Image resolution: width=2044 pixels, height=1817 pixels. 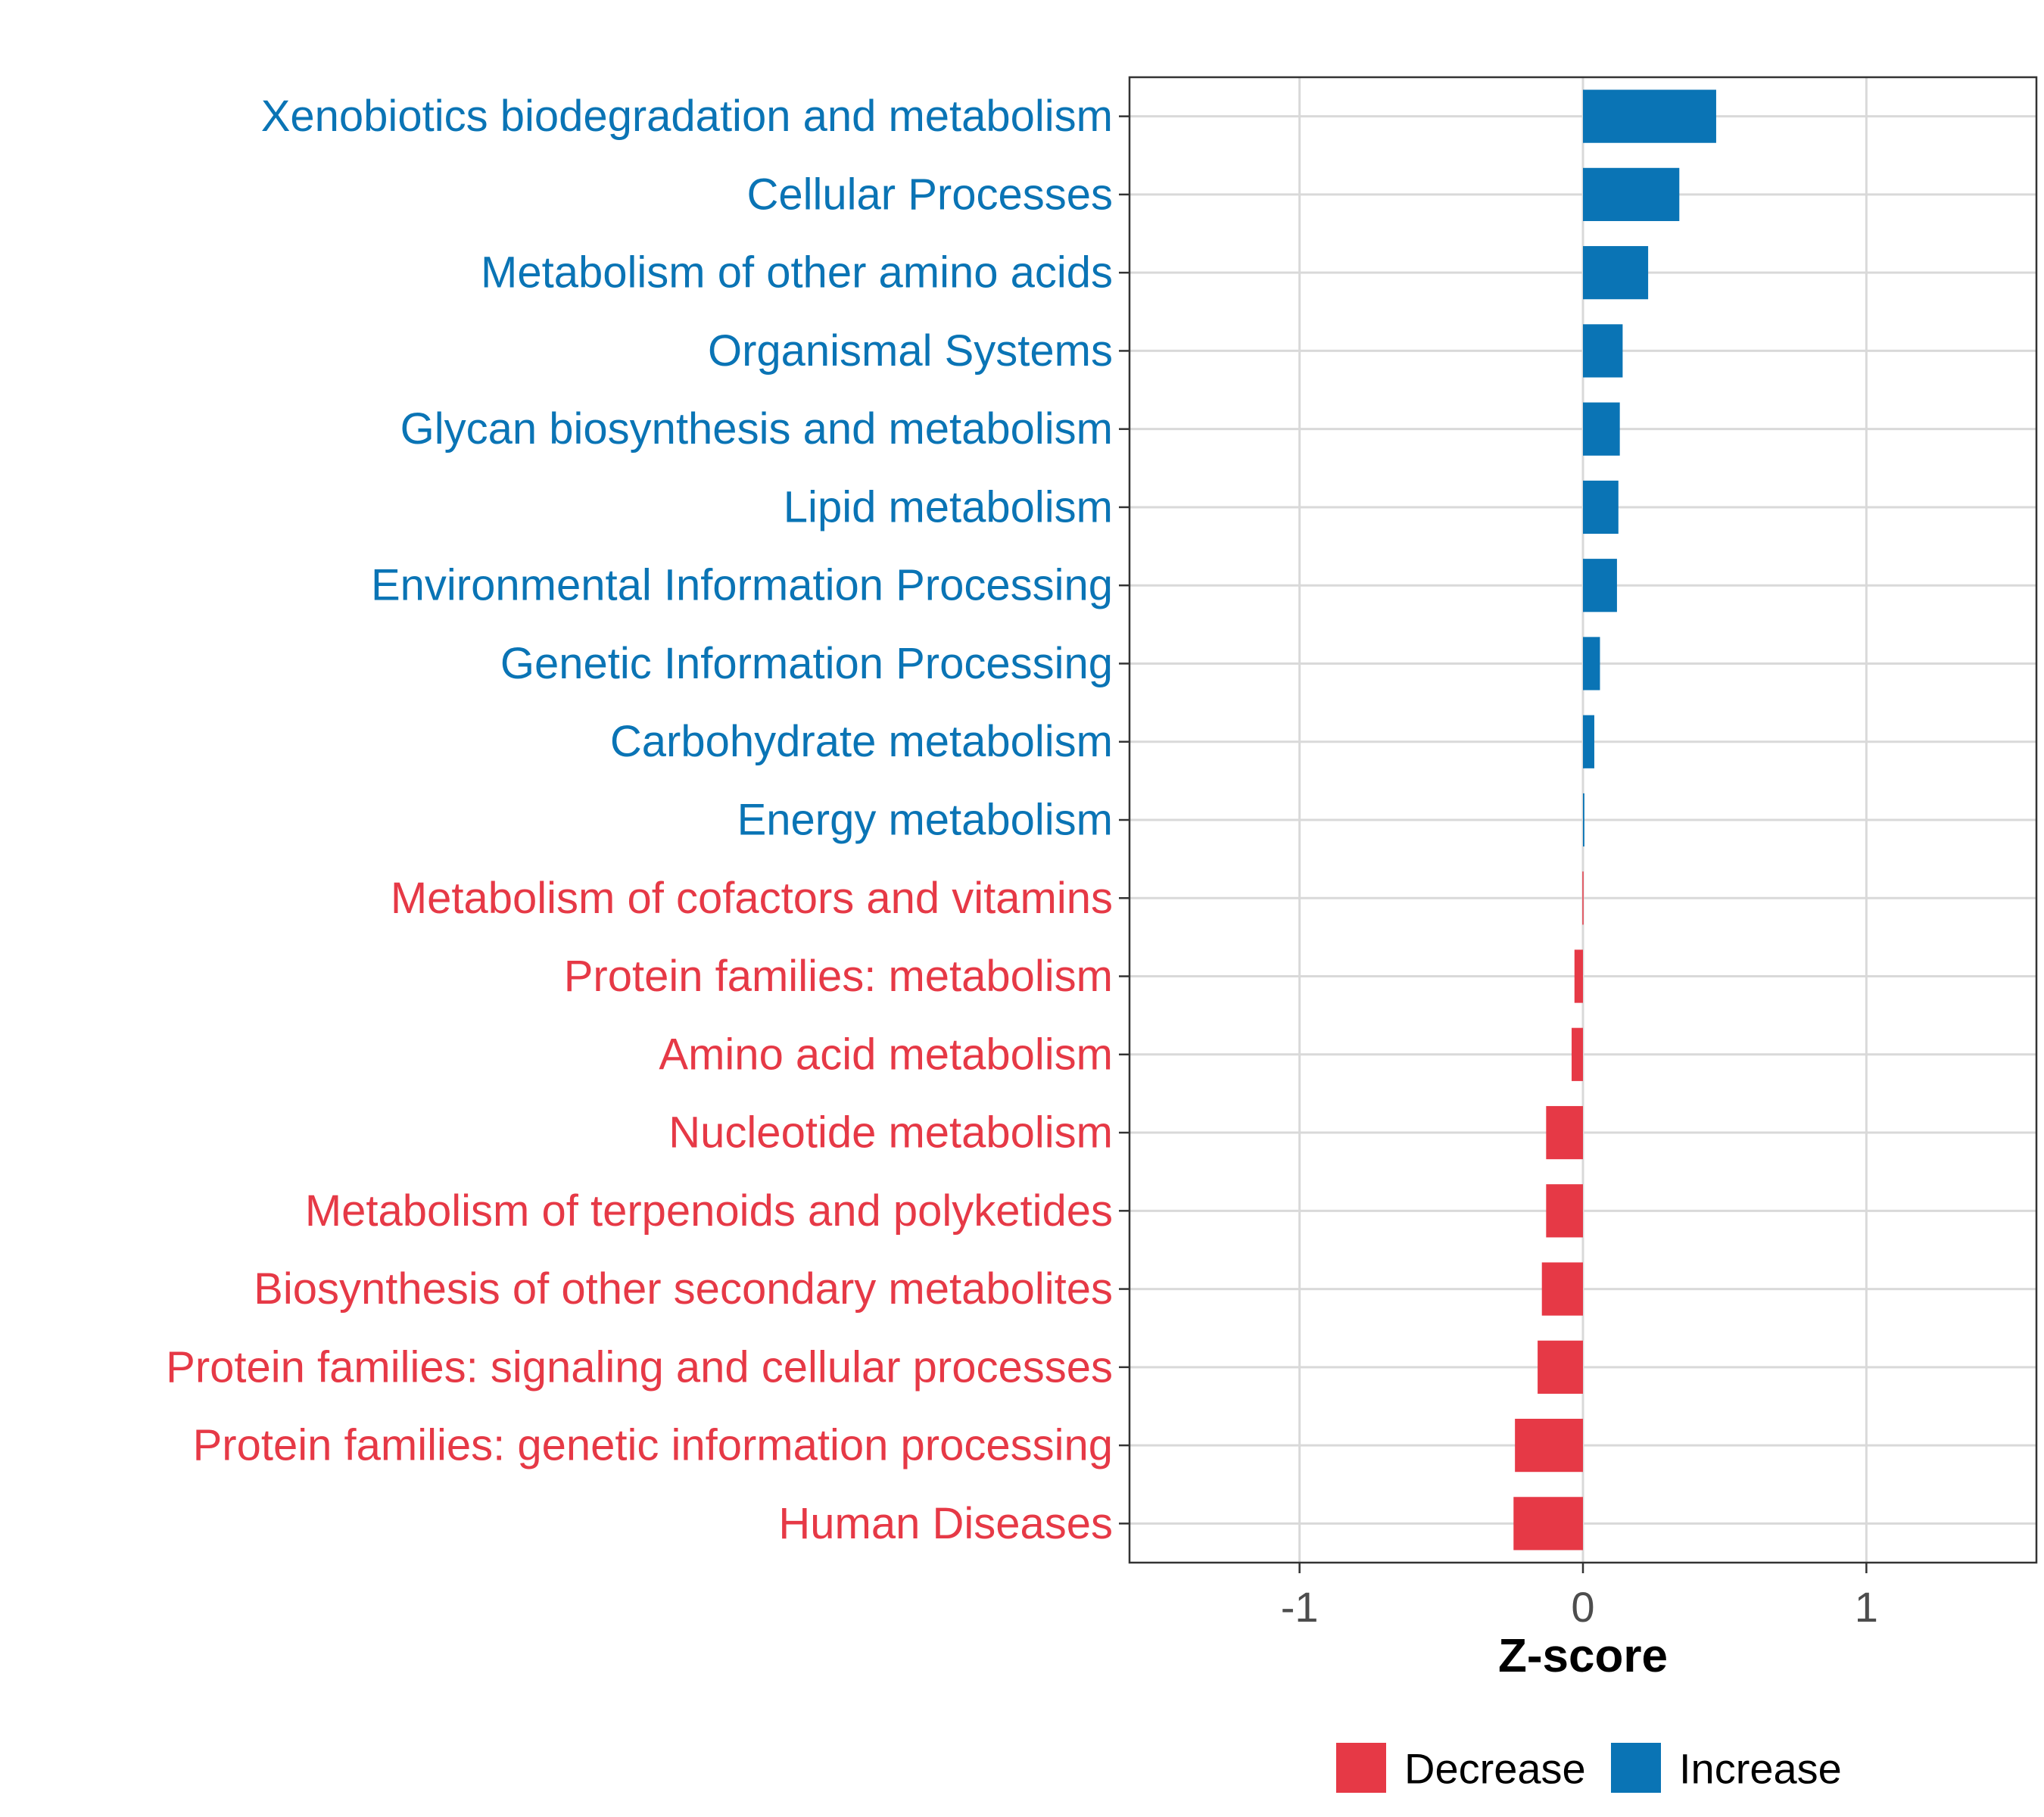 What do you see at coordinates (797, 273) in the screenshot?
I see `y-tick-label-2: Metabolism of other amino acids` at bounding box center [797, 273].